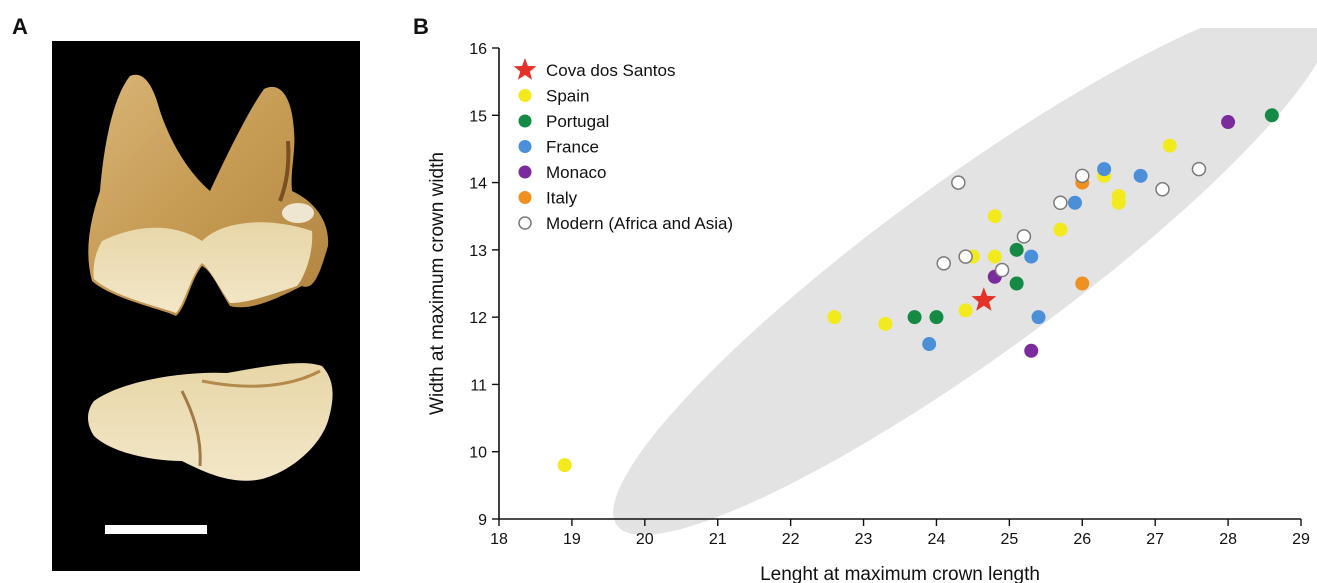 The width and height of the screenshot is (1317, 583). Describe the element at coordinates (718, 539) in the screenshot. I see `x-tick-label: 21` at that location.